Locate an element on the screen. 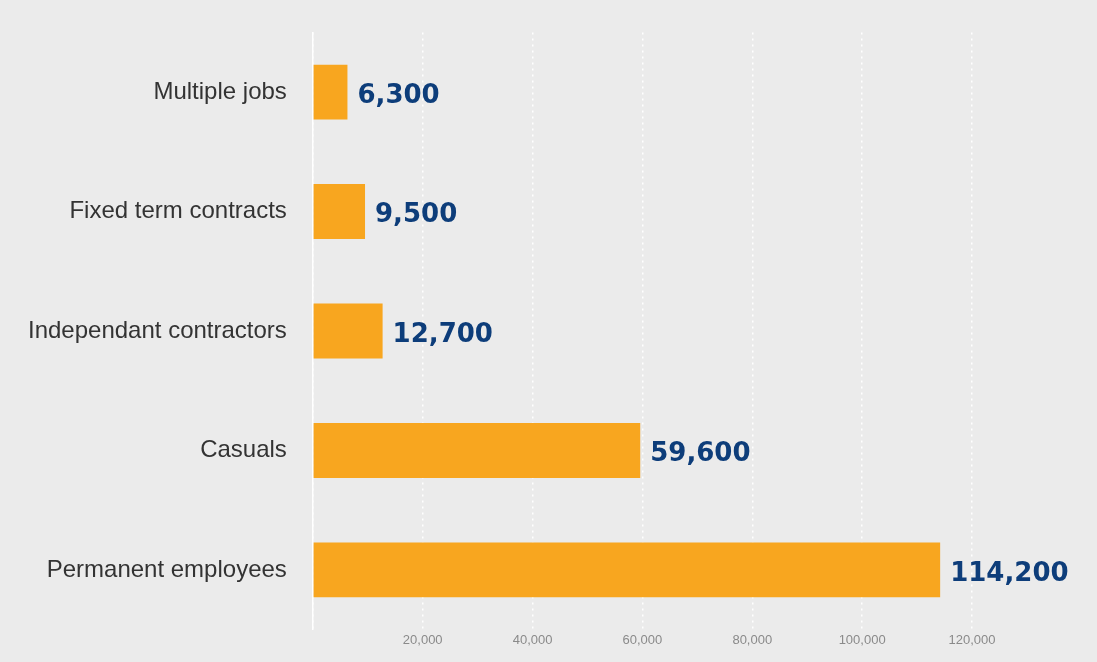  y-tick-label: Permanent employees is located at coordinates (166, 568).